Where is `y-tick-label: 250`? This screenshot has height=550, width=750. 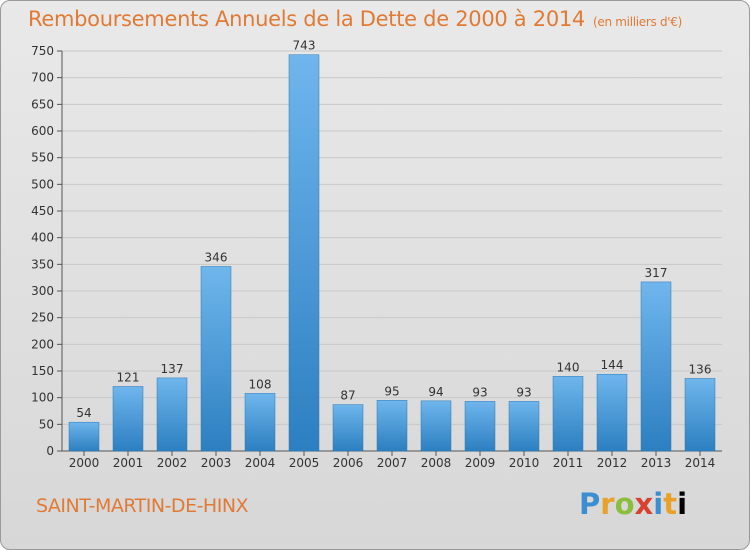
y-tick-label: 250 is located at coordinates (42, 318).